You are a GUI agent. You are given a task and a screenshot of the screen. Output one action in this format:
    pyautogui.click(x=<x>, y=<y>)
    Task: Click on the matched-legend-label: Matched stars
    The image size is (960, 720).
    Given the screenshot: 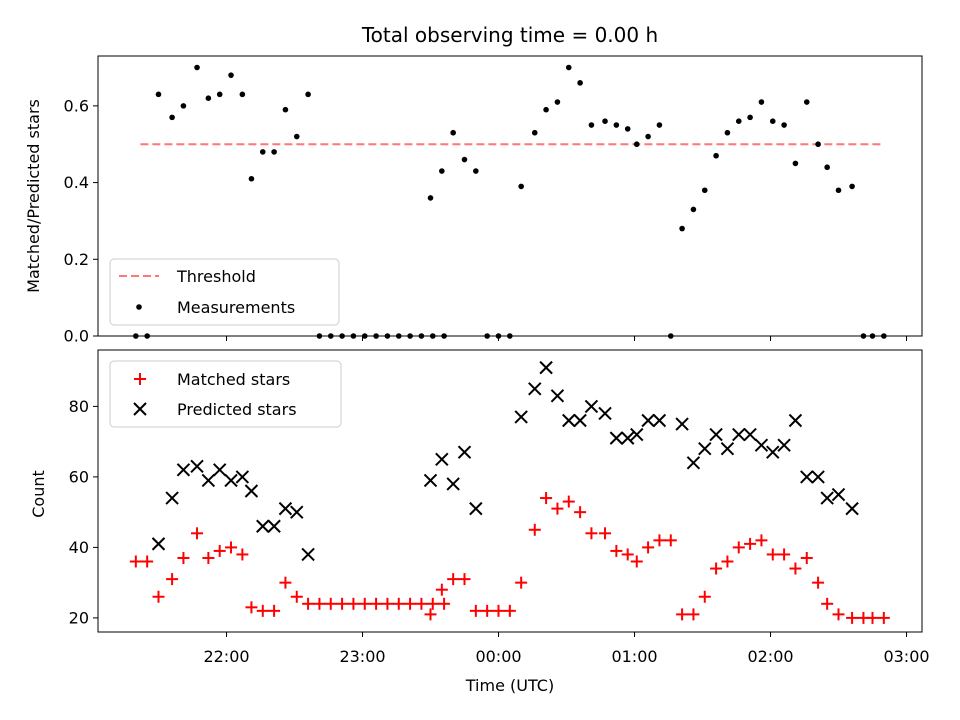 What is the action you would take?
    pyautogui.click(x=233, y=379)
    